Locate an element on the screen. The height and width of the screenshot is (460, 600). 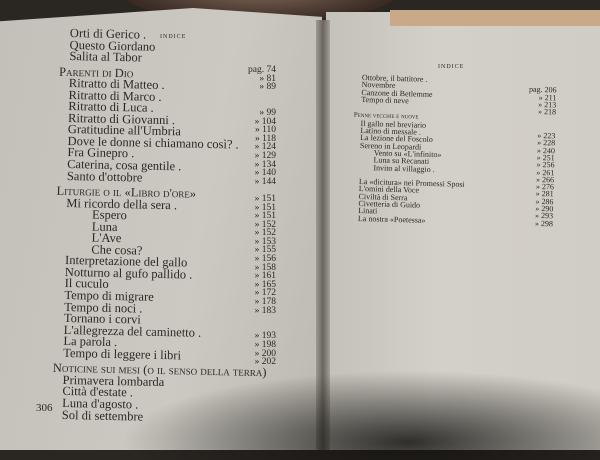
entry-title: La nostra «Poetessa» is located at coordinates (392, 219).